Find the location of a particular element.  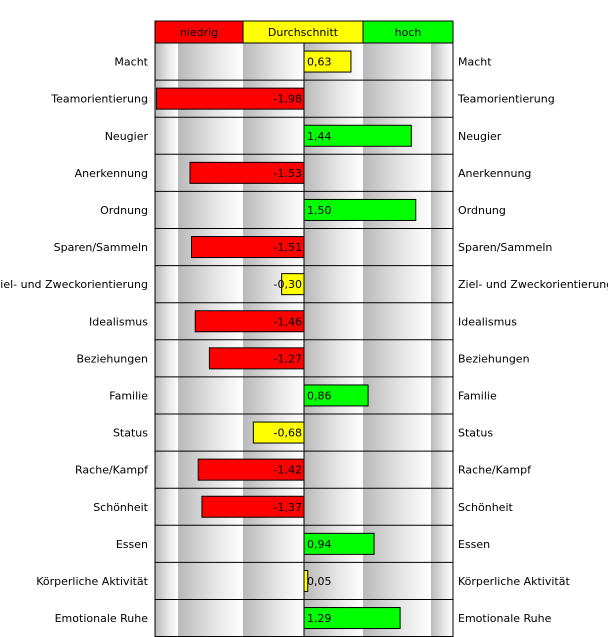

category-label-left: Schönheit is located at coordinates (120, 507).